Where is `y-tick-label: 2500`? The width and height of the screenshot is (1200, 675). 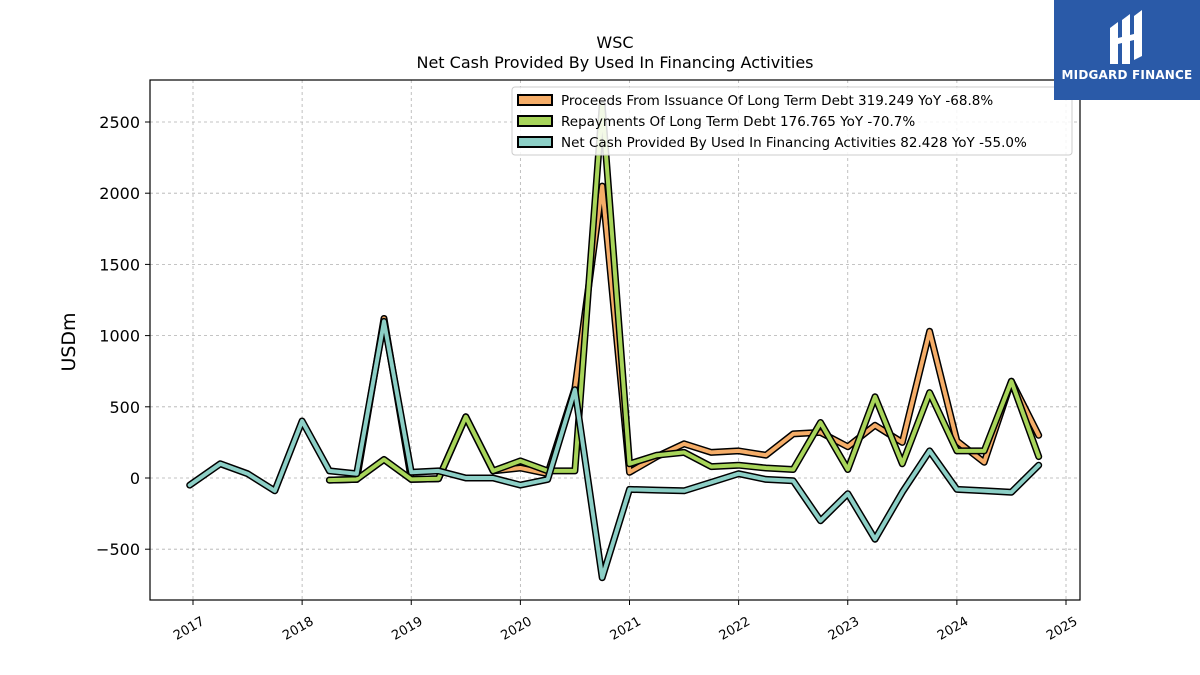 y-tick-label: 2500 is located at coordinates (119, 122).